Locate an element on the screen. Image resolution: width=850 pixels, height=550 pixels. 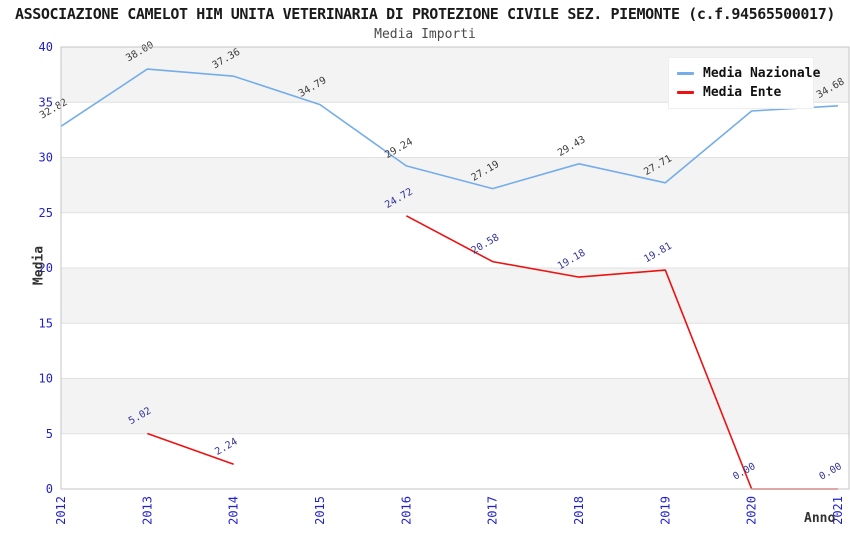
x-tick-label: 2020 is located at coordinates (752, 510).